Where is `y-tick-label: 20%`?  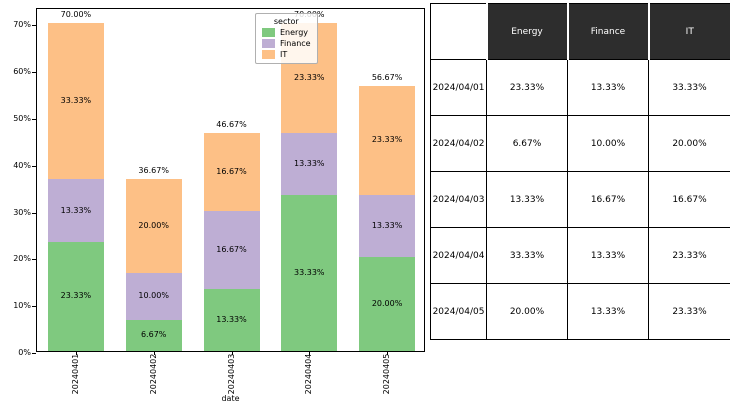 y-tick-label: 20% is located at coordinates (16, 259).